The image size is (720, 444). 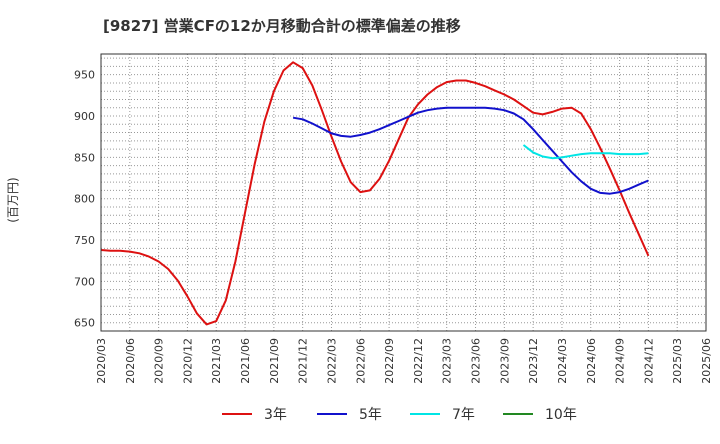 I want to click on x-tick-label: 2024/09, so click(x=620, y=361).